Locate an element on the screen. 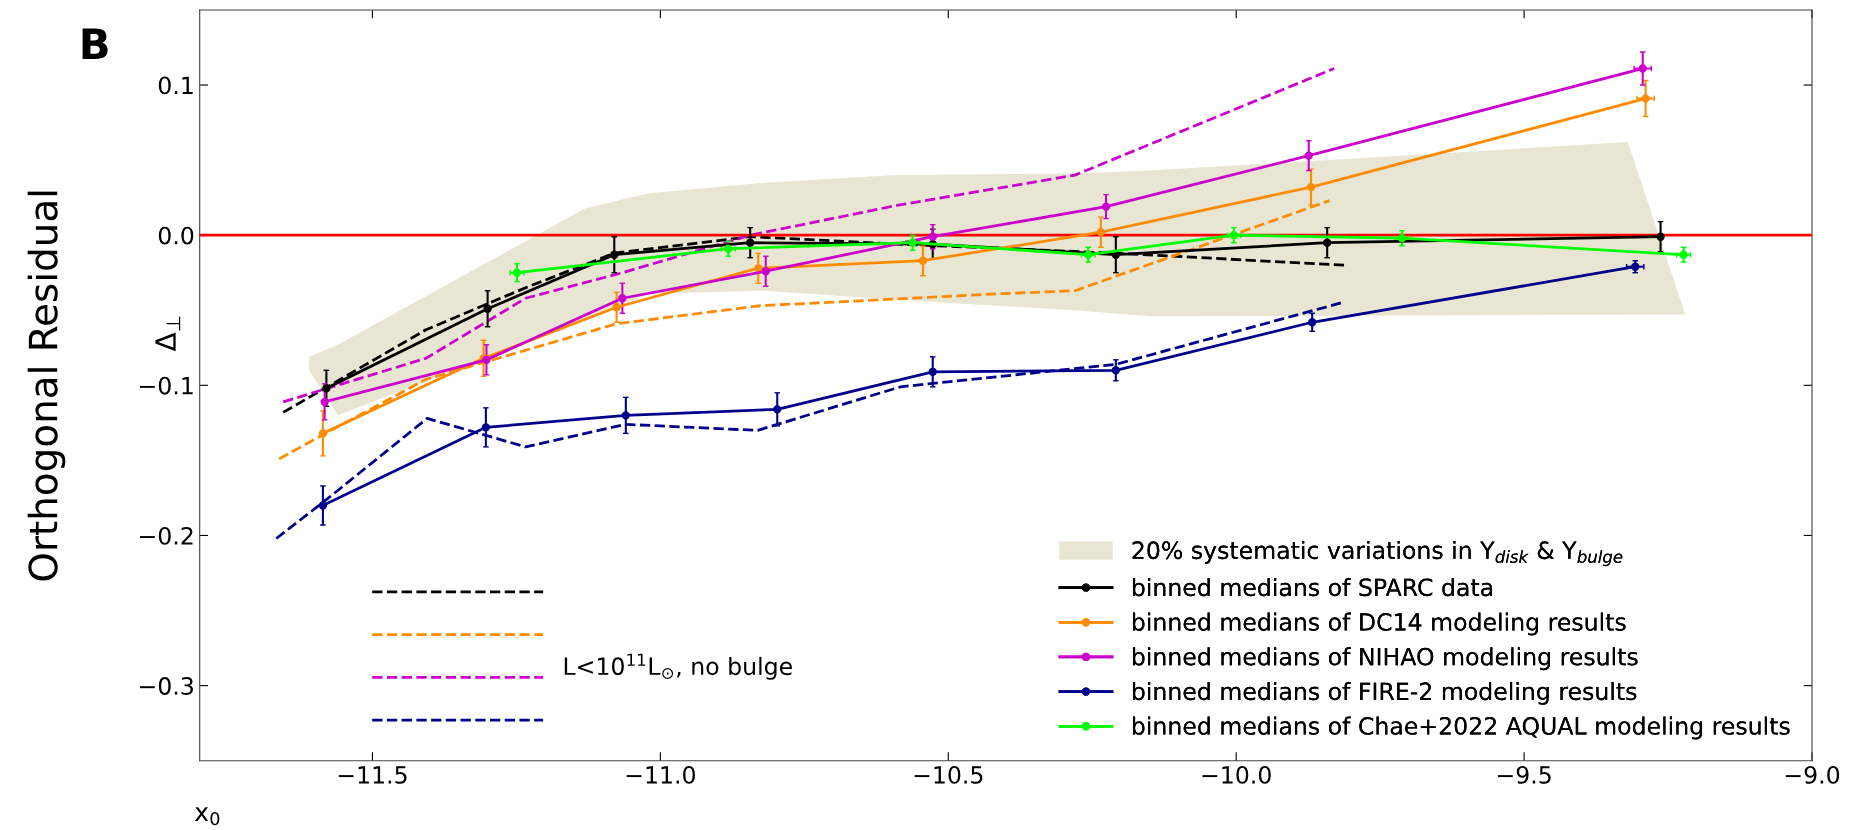 Image resolution: width=1849 pixels, height=830 pixels. x-tick-label: −11.5 is located at coordinates (372, 775).